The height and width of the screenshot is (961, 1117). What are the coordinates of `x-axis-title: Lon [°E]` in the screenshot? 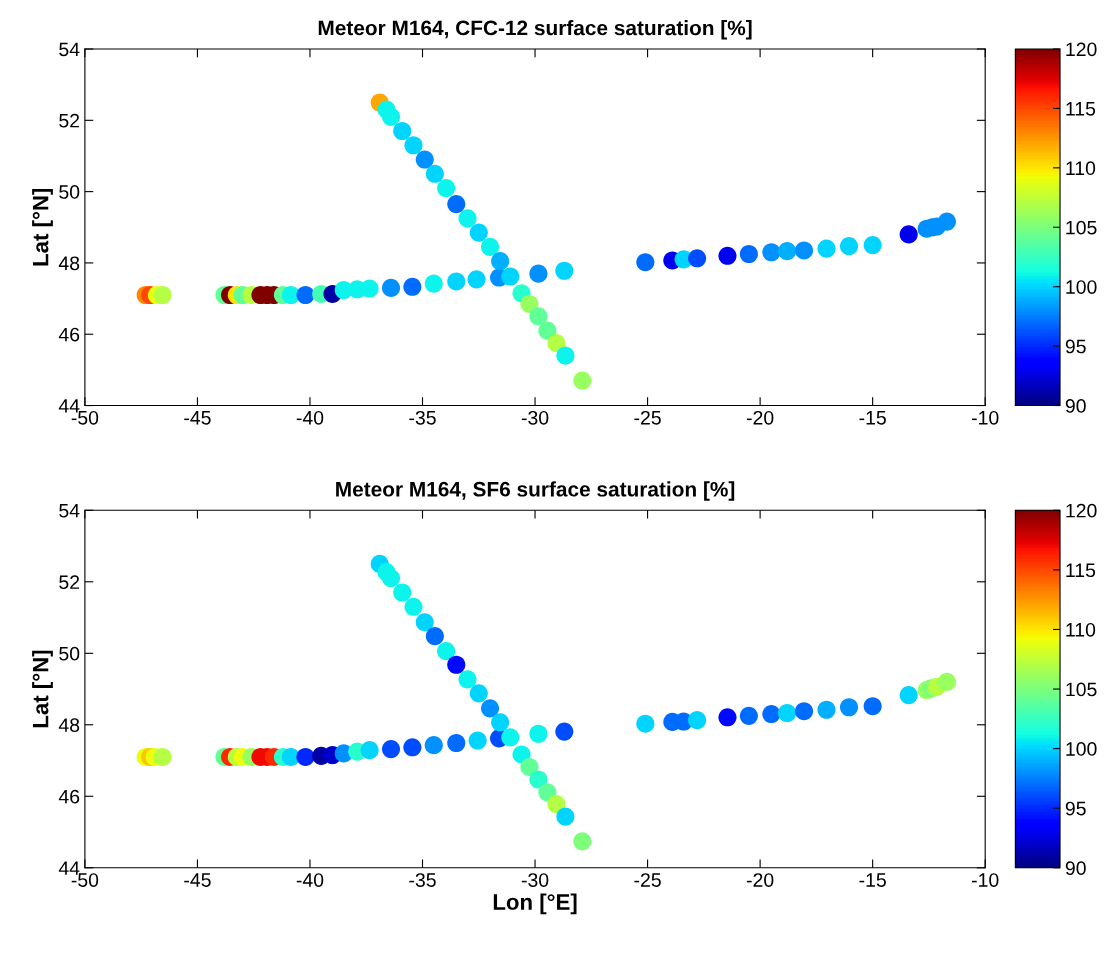 It's located at (535, 904).